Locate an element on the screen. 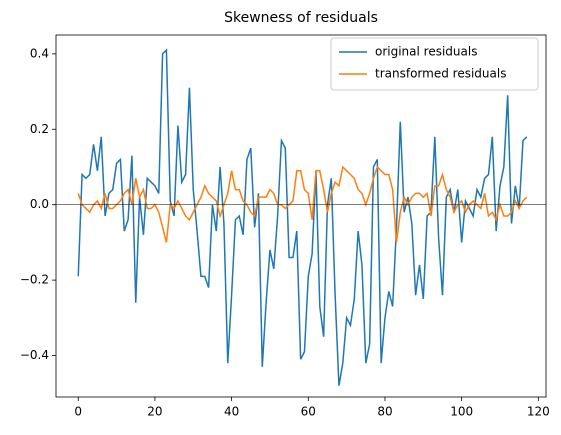  x-tick-label: 100 is located at coordinates (461, 412).